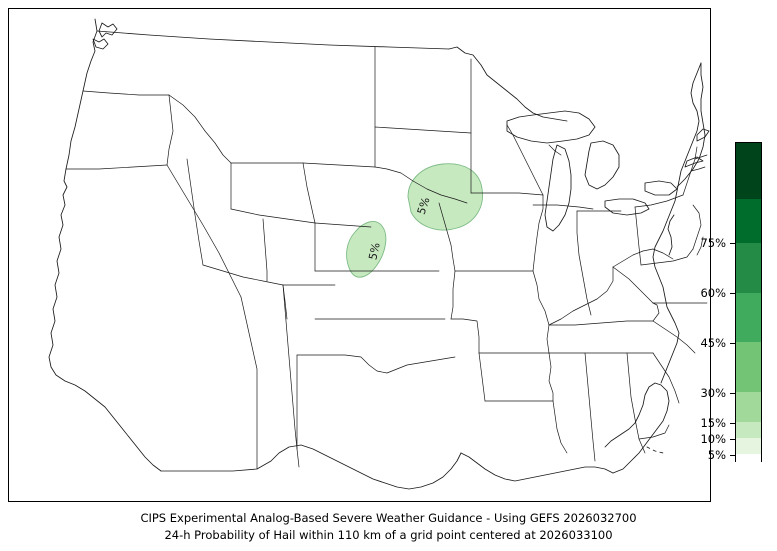 This screenshot has height=551, width=777. Describe the element at coordinates (601, 323) in the screenshot. I see `border-ky-tn` at that location.